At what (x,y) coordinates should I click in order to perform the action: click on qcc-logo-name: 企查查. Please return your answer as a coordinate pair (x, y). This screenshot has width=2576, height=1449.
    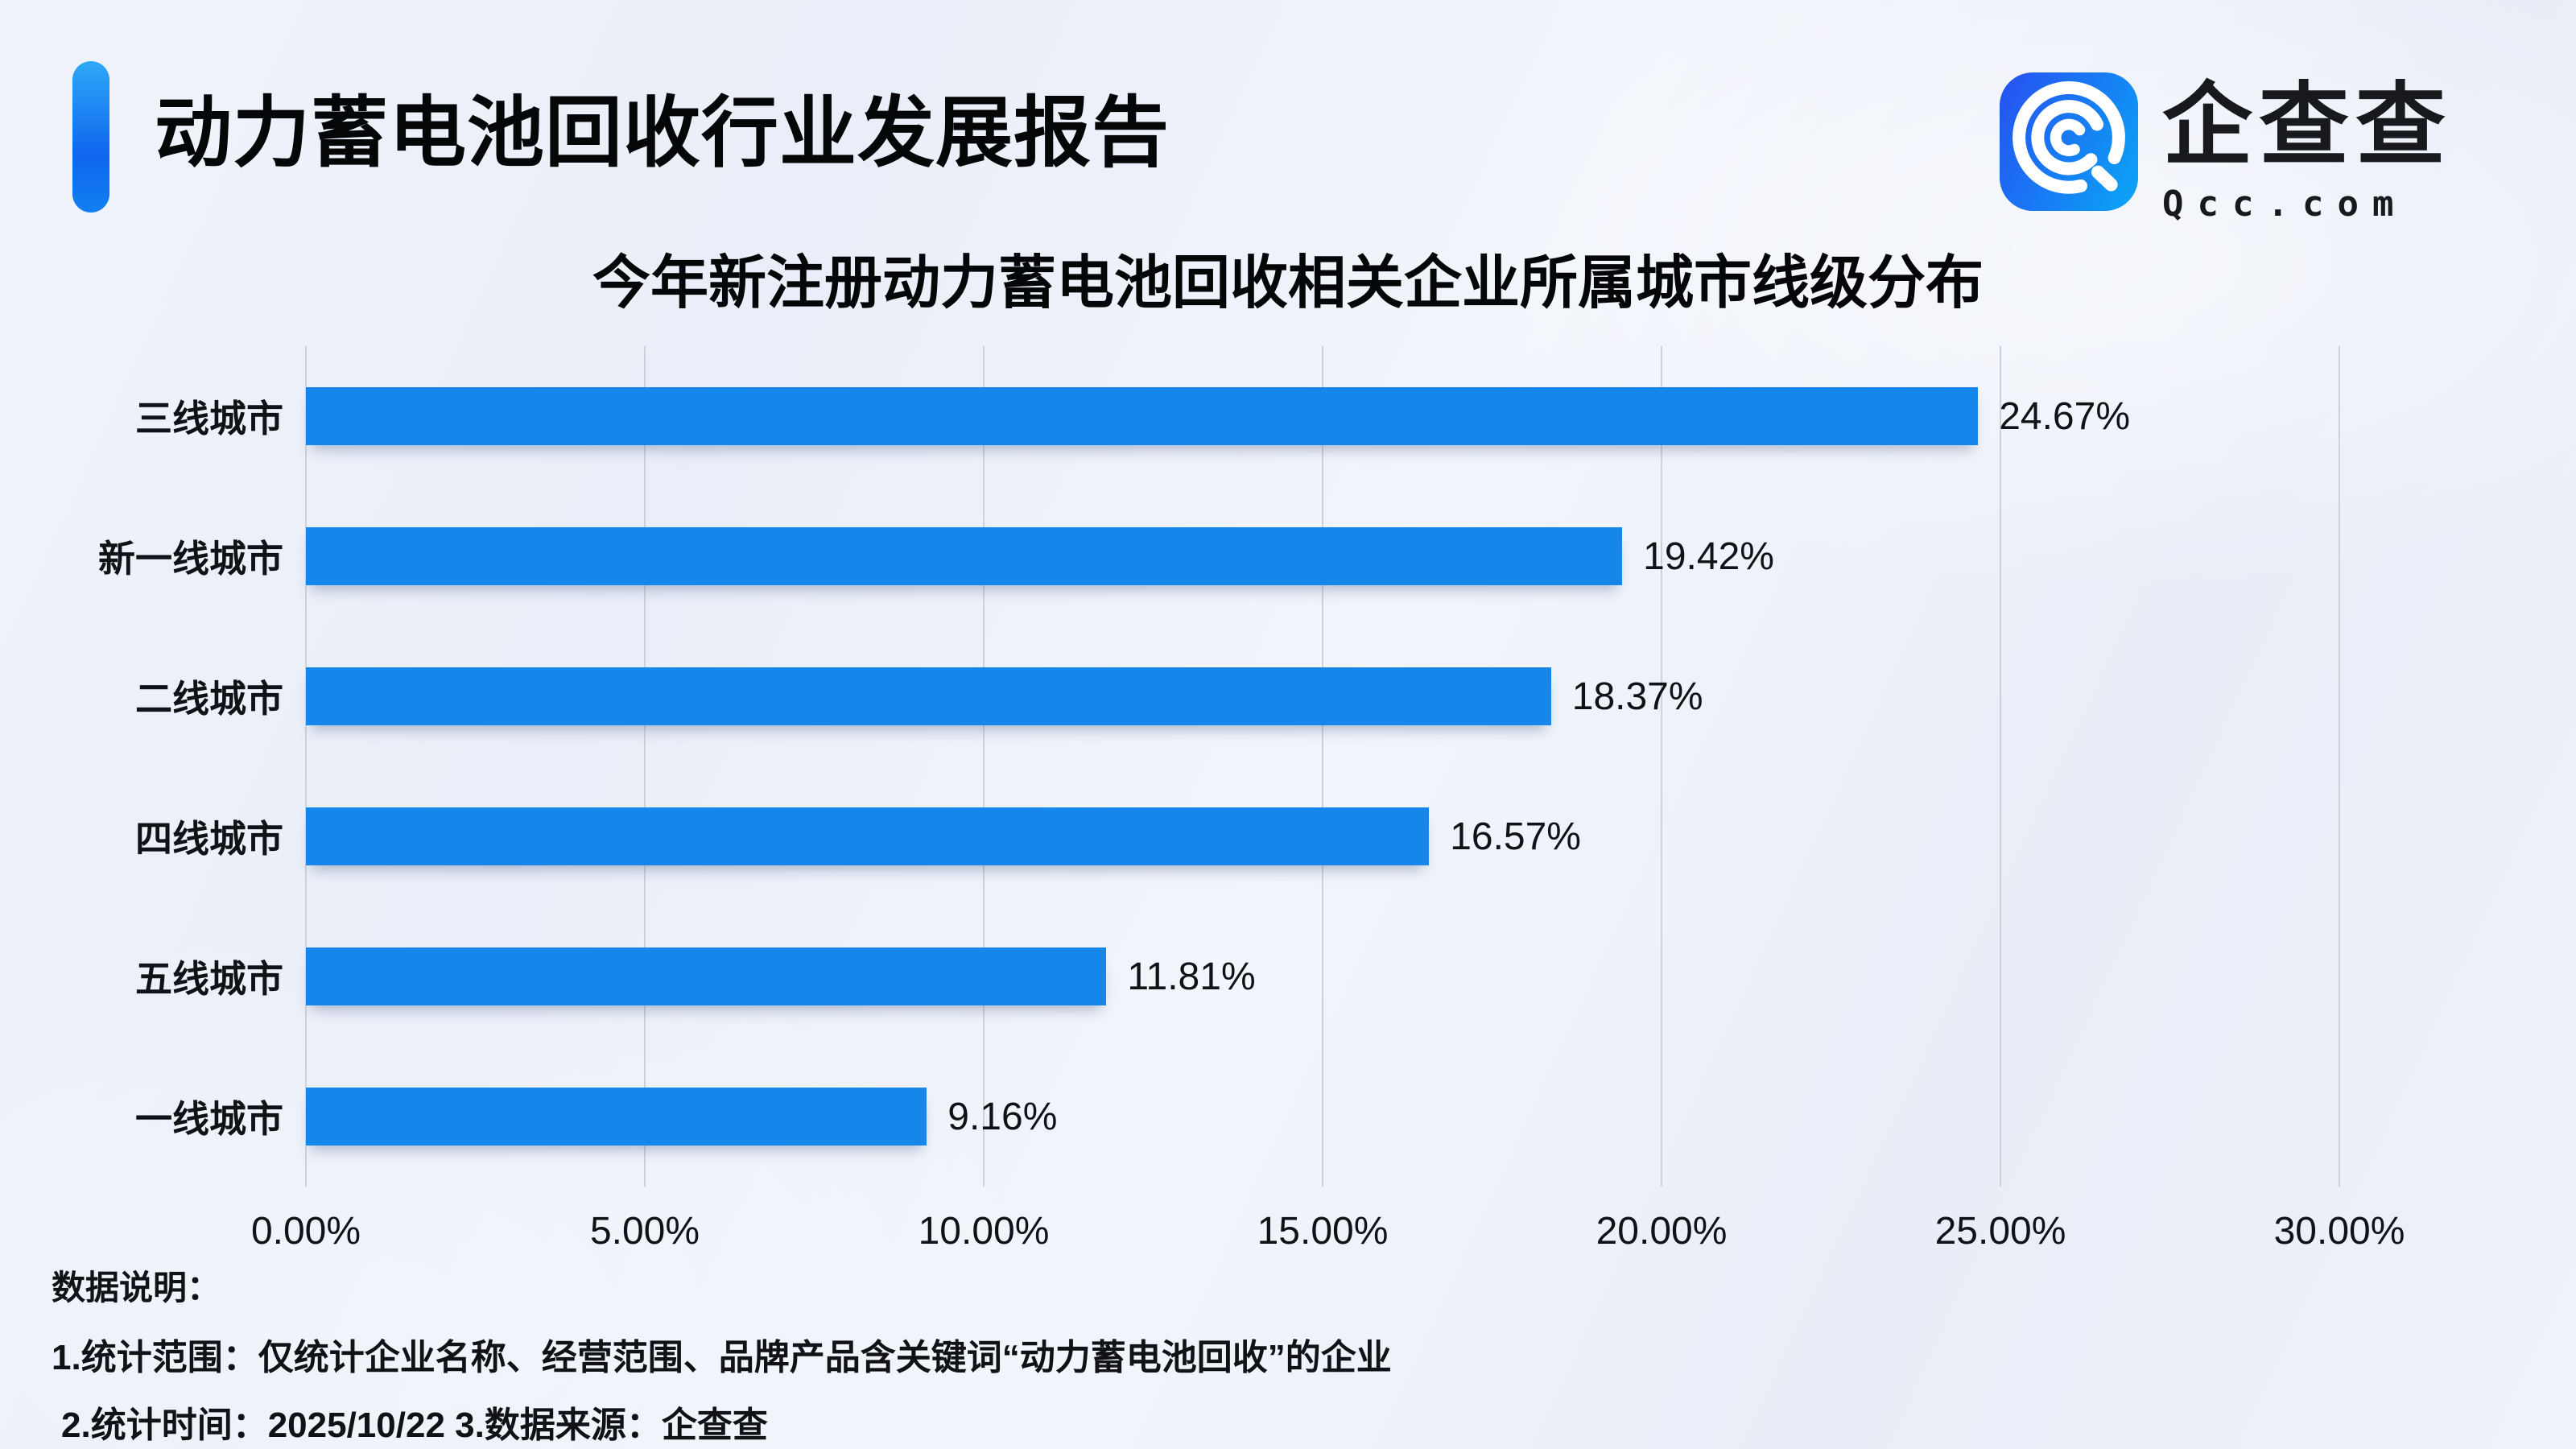
    Looking at the image, I should click on (2307, 125).